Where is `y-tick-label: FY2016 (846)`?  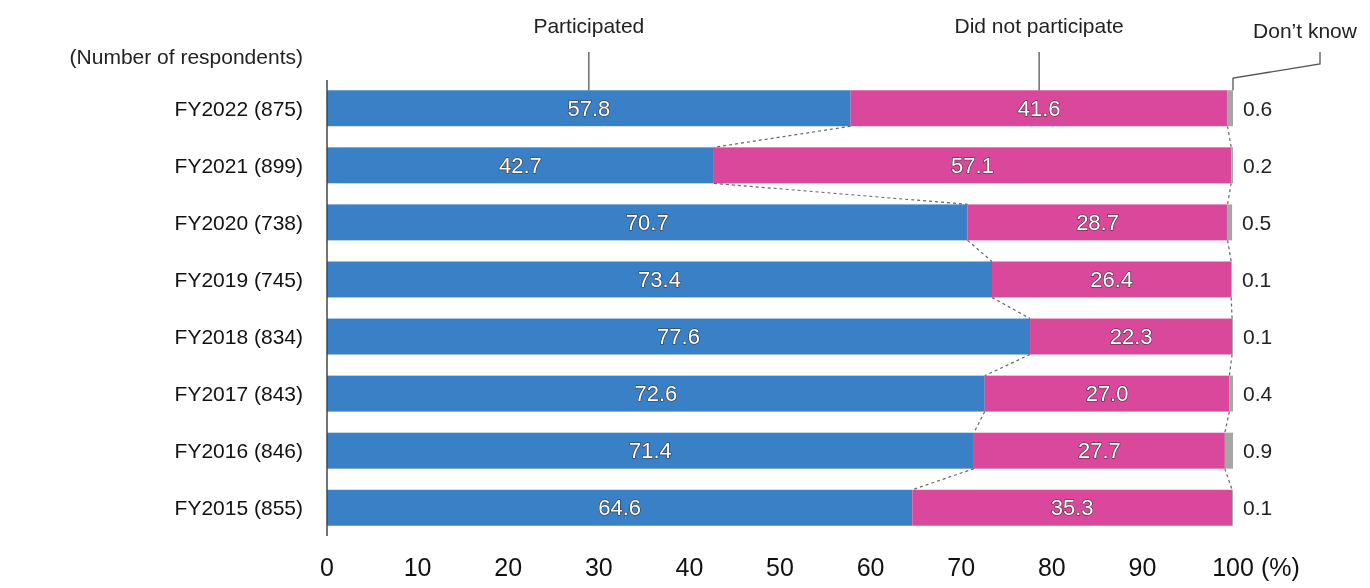
y-tick-label: FY2016 (846) is located at coordinates (238, 451).